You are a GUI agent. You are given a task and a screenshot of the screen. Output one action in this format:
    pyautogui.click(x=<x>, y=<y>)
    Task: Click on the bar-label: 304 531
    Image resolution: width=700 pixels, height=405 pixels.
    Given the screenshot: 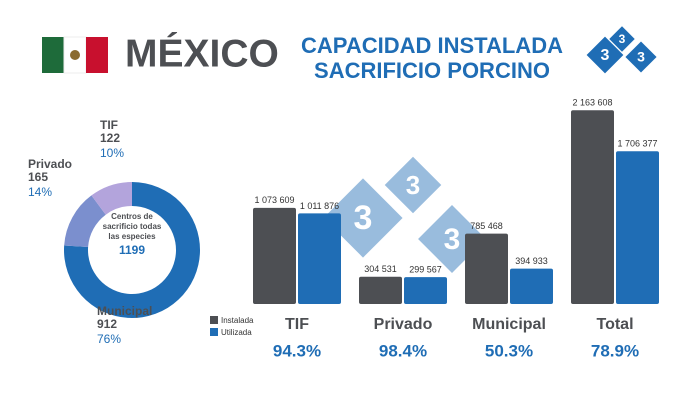 What is the action you would take?
    pyautogui.click(x=380, y=269)
    